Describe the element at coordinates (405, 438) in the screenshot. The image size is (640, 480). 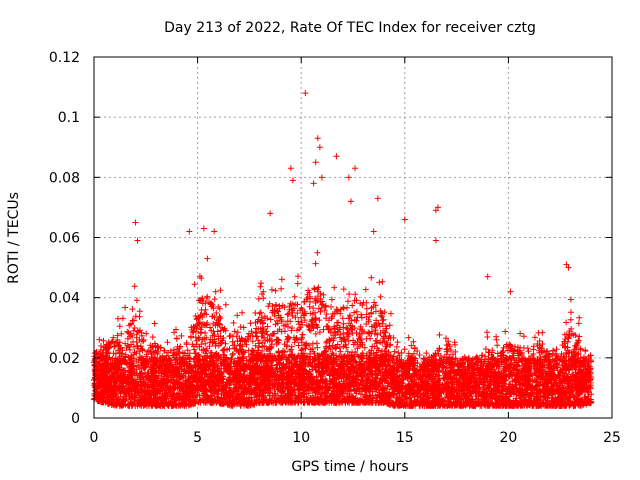
I see `x-tick-label: 15` at that location.